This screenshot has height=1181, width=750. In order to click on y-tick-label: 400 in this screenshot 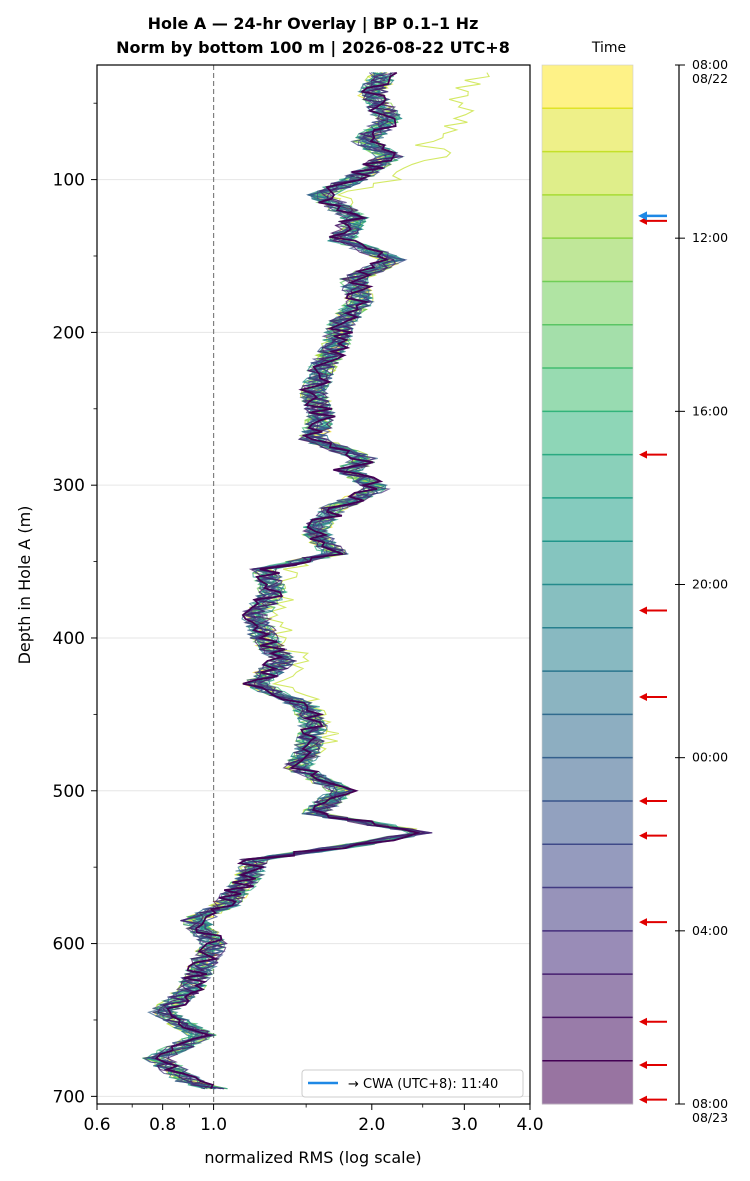, I will do `click(69, 639)`.